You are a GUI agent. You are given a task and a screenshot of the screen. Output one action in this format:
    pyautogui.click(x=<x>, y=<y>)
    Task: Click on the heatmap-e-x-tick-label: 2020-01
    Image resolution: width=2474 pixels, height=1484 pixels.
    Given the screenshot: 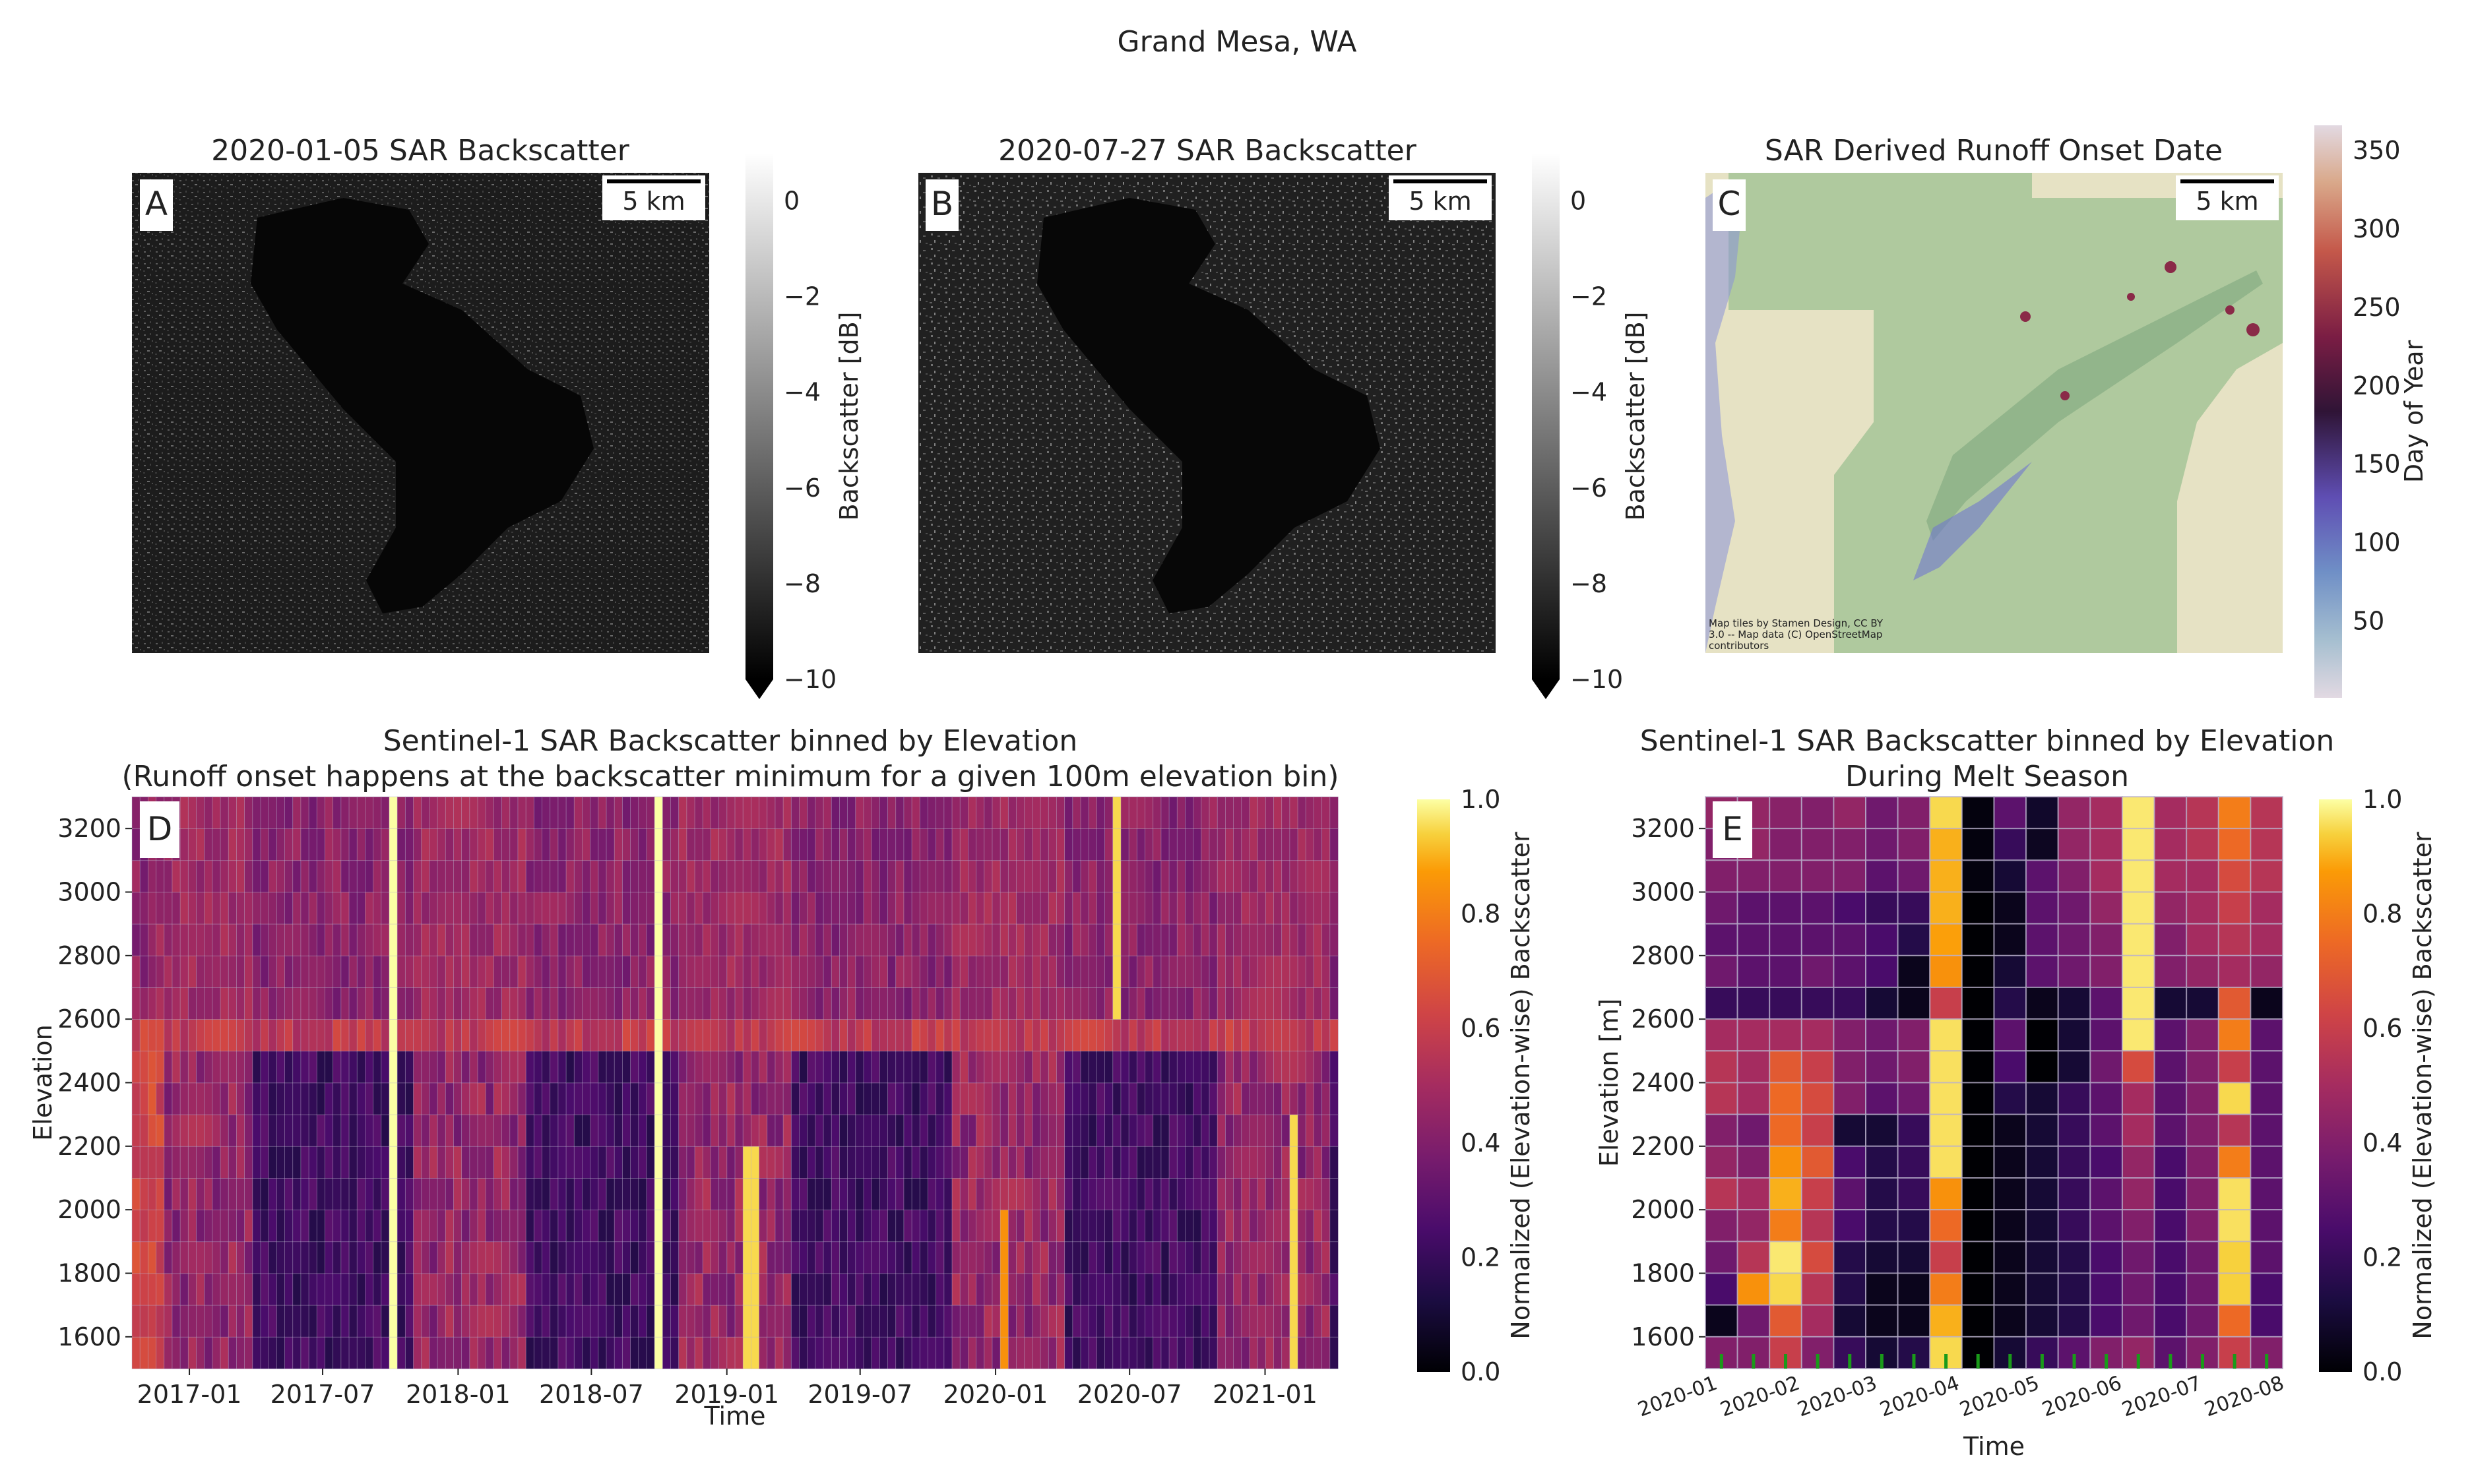 What is the action you would take?
    pyautogui.click(x=1678, y=1397)
    